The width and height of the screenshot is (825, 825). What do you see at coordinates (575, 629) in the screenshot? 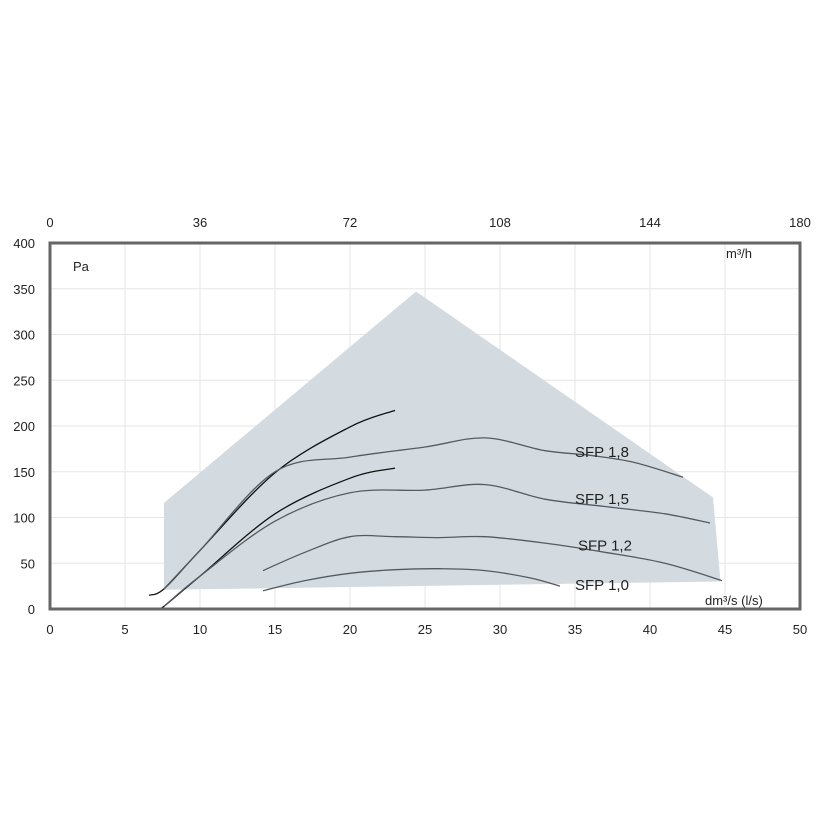
I see `x-tick-label: 35` at bounding box center [575, 629].